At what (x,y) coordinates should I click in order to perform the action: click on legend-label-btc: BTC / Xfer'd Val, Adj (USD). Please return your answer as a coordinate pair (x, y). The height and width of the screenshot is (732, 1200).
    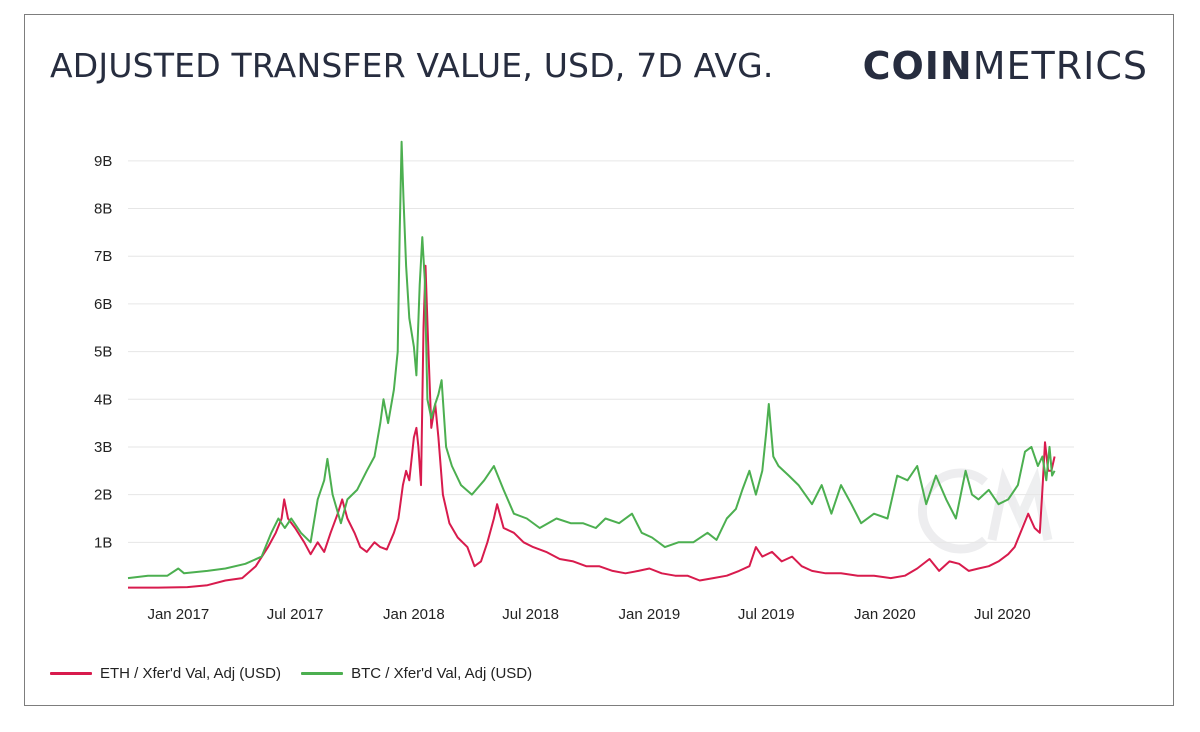
    Looking at the image, I should click on (442, 673).